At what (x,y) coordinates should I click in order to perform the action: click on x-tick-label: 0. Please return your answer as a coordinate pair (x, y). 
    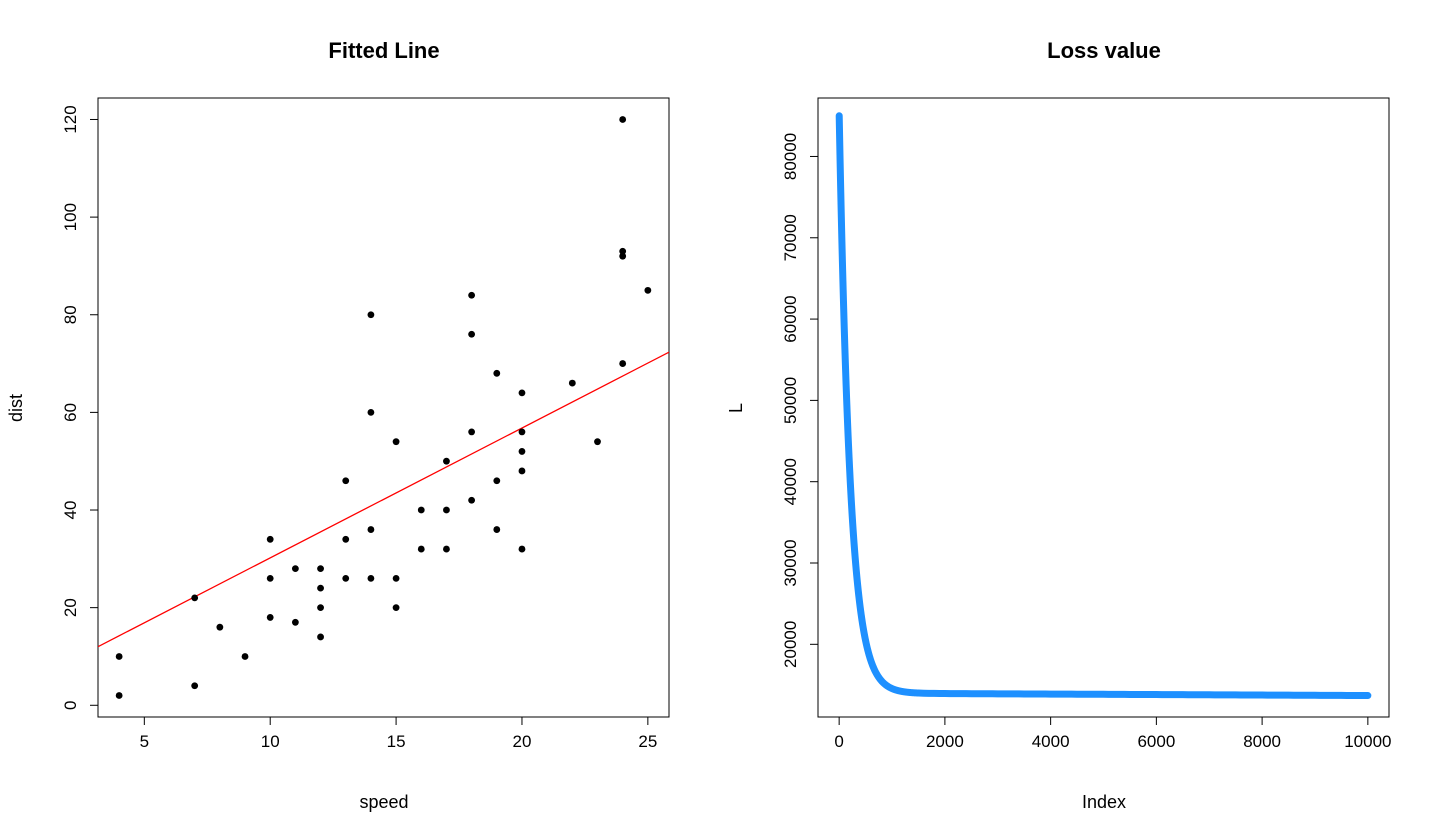
    Looking at the image, I should click on (838, 741).